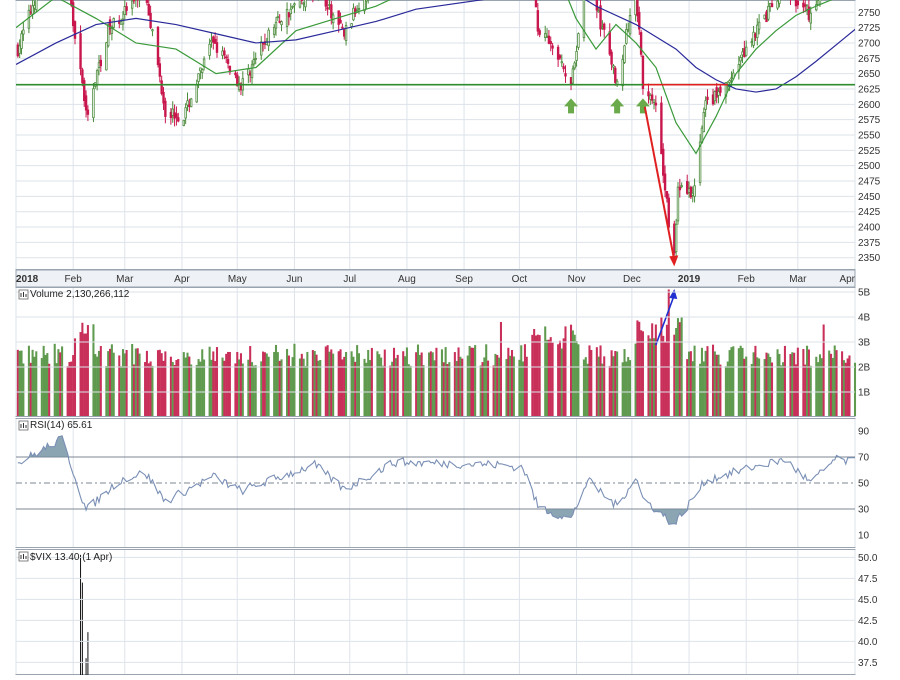  Describe the element at coordinates (436, 480) in the screenshot. I see `rsi-line` at that location.